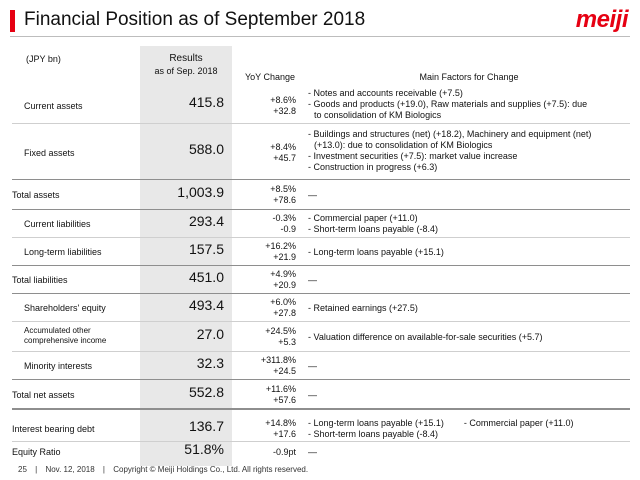 The width and height of the screenshot is (640, 480). Describe the element at coordinates (469, 77) in the screenshot. I see `factors-column-header: Main Factors for Change` at that location.